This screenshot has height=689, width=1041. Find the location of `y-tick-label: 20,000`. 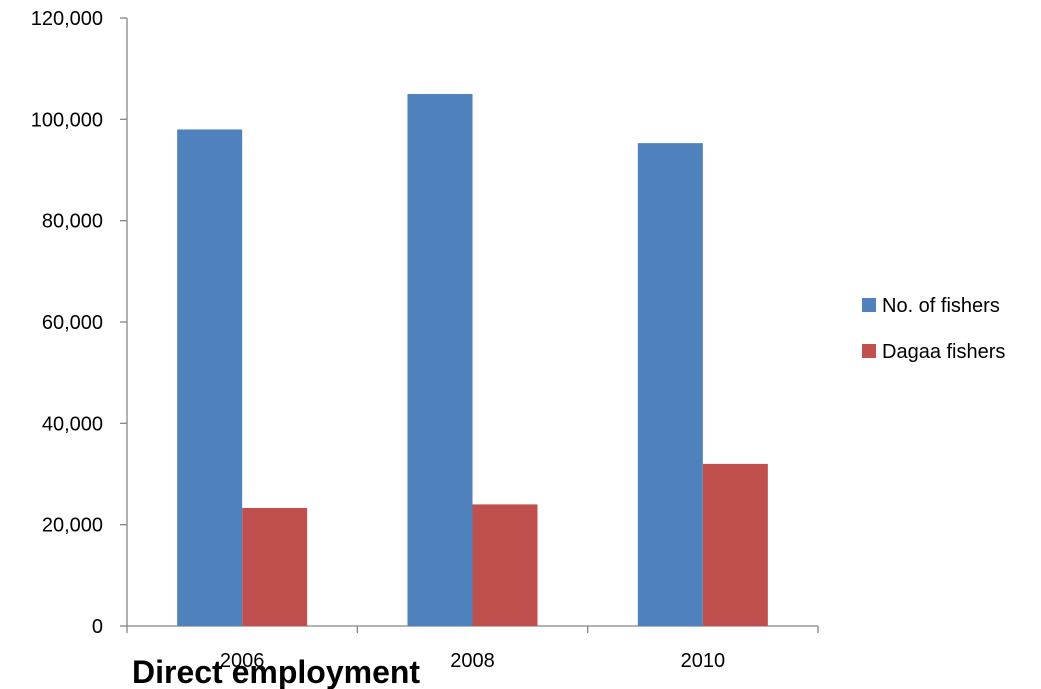

y-tick-label: 20,000 is located at coordinates (72, 526).